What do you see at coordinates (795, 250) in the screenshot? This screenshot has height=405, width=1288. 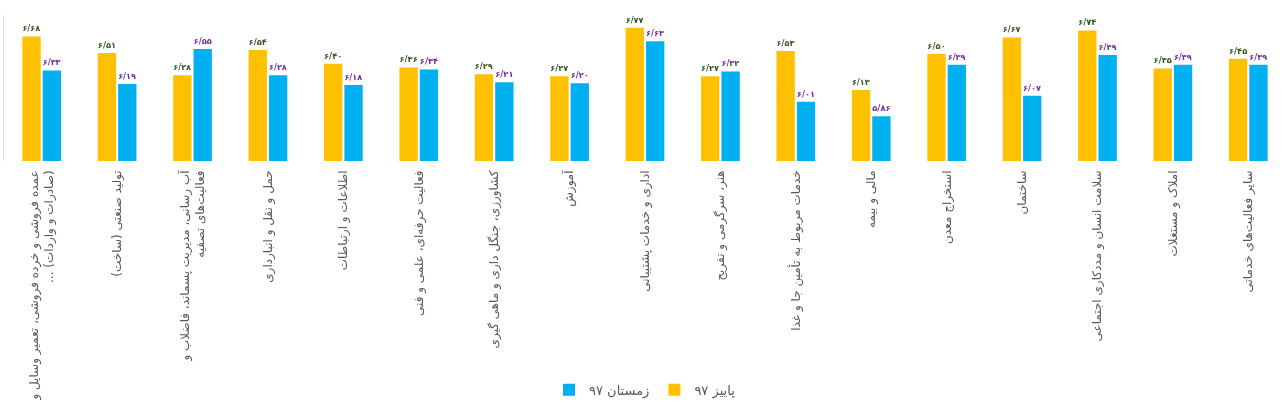 I see `x-tick-label: خدمات مربوط به تأمین جا و غذا` at bounding box center [795, 250].